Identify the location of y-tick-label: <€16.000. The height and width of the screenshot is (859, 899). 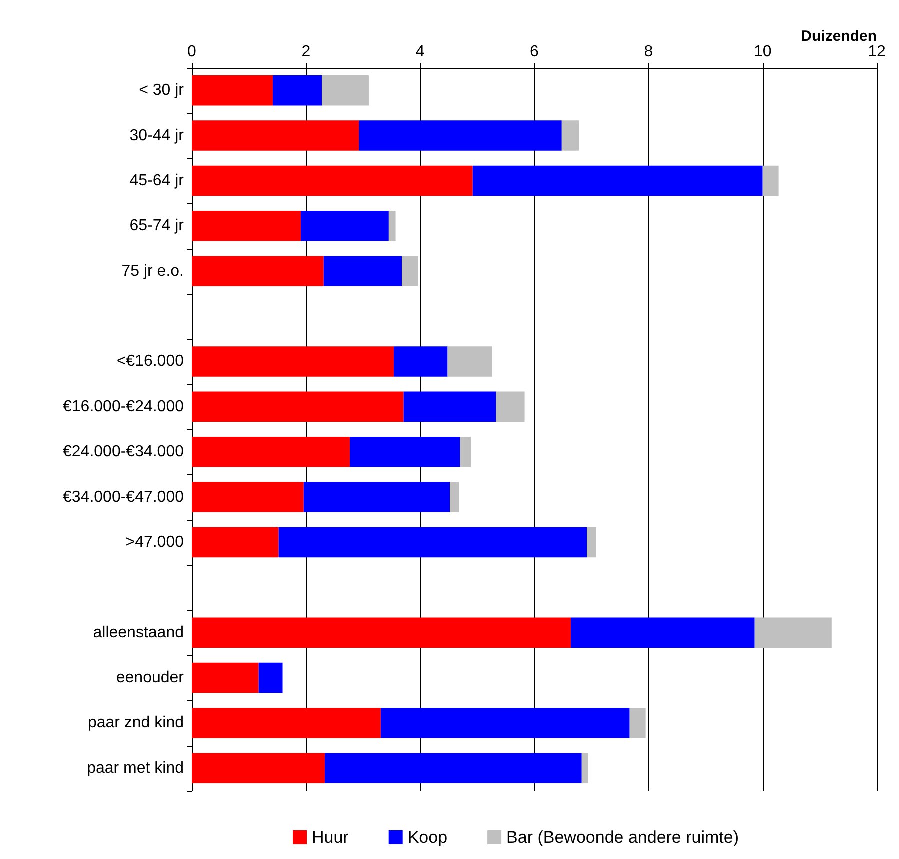
(150, 361).